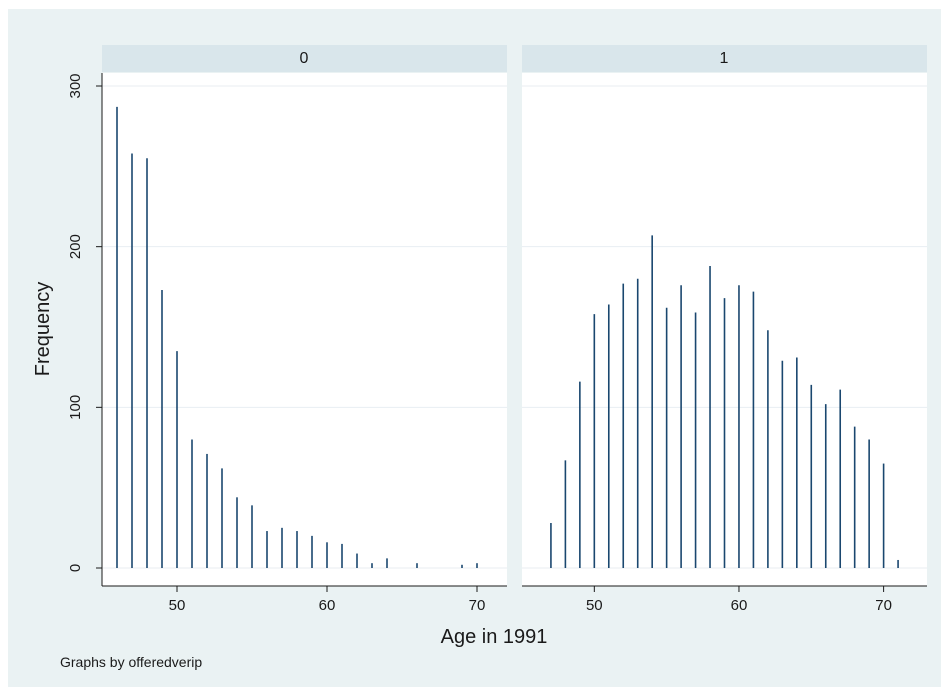 This screenshot has width=949, height=694. I want to click on graphs-by-note: Graphs by offeredverip, so click(131, 662).